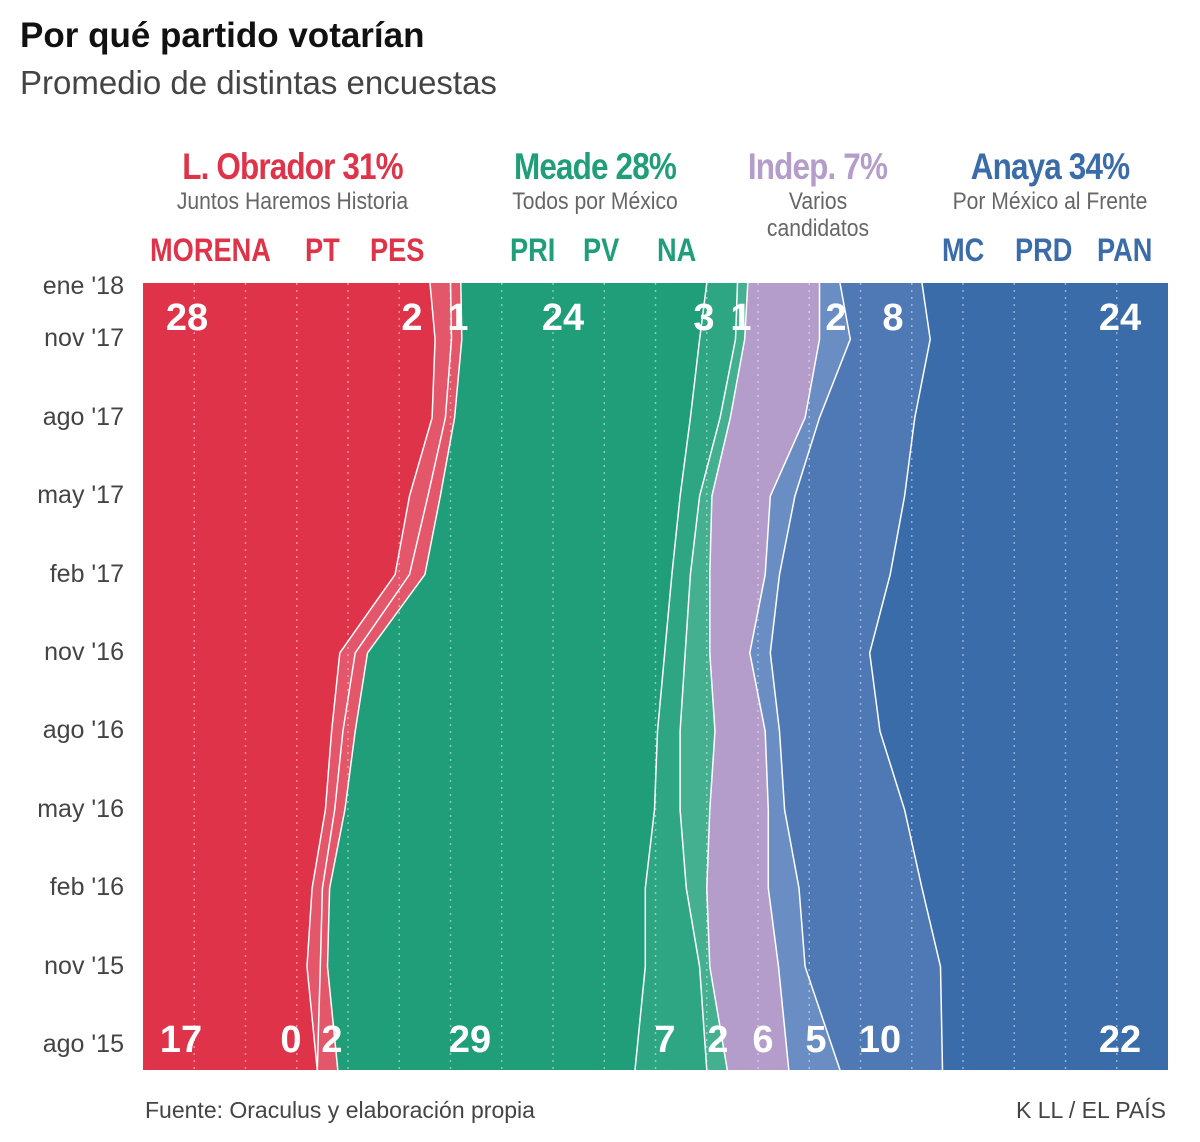  Describe the element at coordinates (595, 201) in the screenshot. I see `coalition-label: Todos por México` at that location.